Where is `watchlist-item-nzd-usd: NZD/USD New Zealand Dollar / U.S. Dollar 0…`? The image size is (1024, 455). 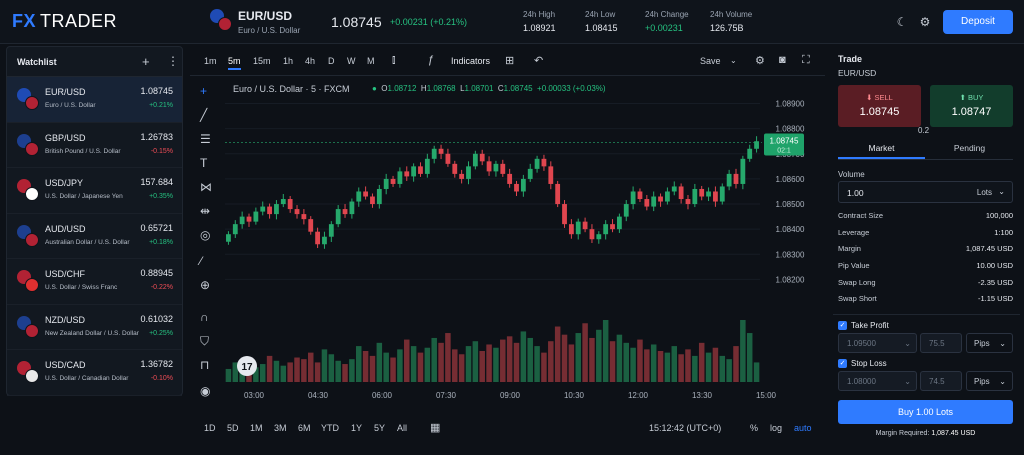 watchlist-item-nzd-usd: NZD/USD New Zealand Dollar / U.S. Dollar 0… is located at coordinates (94, 327).